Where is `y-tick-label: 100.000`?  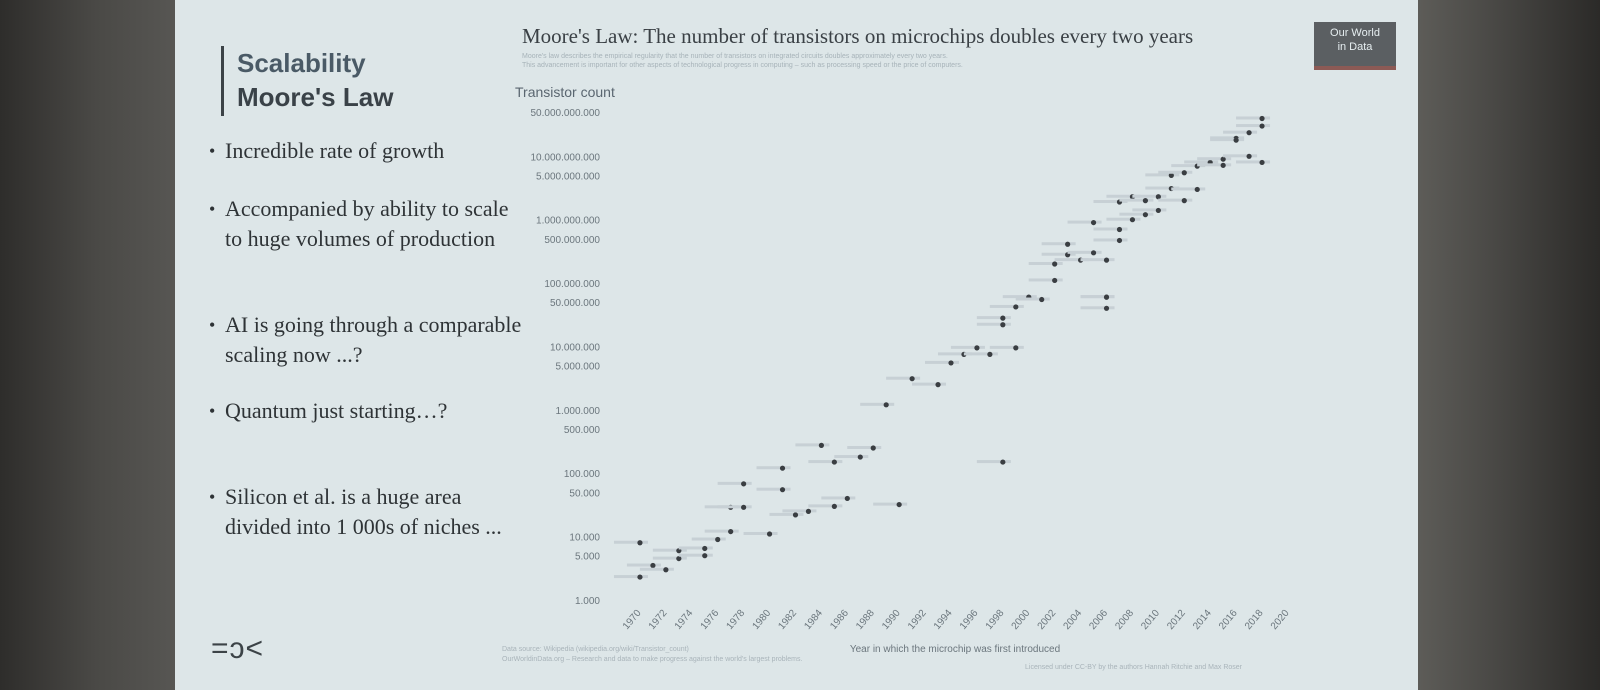
y-tick-label: 100.000 is located at coordinates (582, 474).